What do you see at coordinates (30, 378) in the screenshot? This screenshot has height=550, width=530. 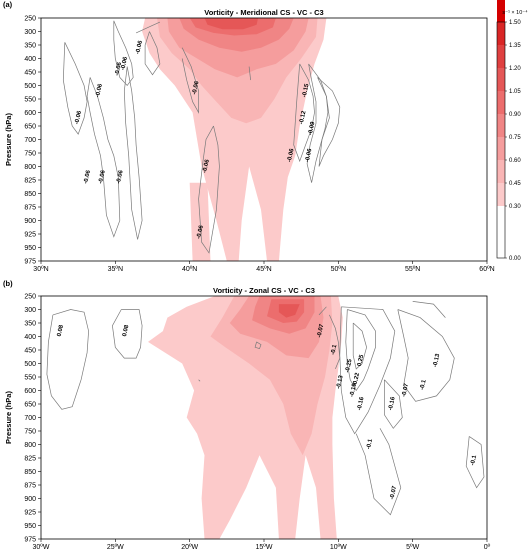 I see `y-tick-label: 550` at bounding box center [30, 378].